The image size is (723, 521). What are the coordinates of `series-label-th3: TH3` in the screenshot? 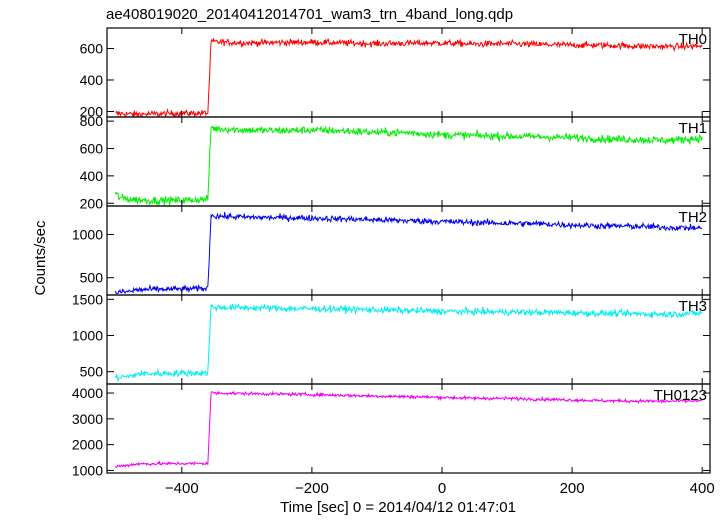 It's located at (693, 306).